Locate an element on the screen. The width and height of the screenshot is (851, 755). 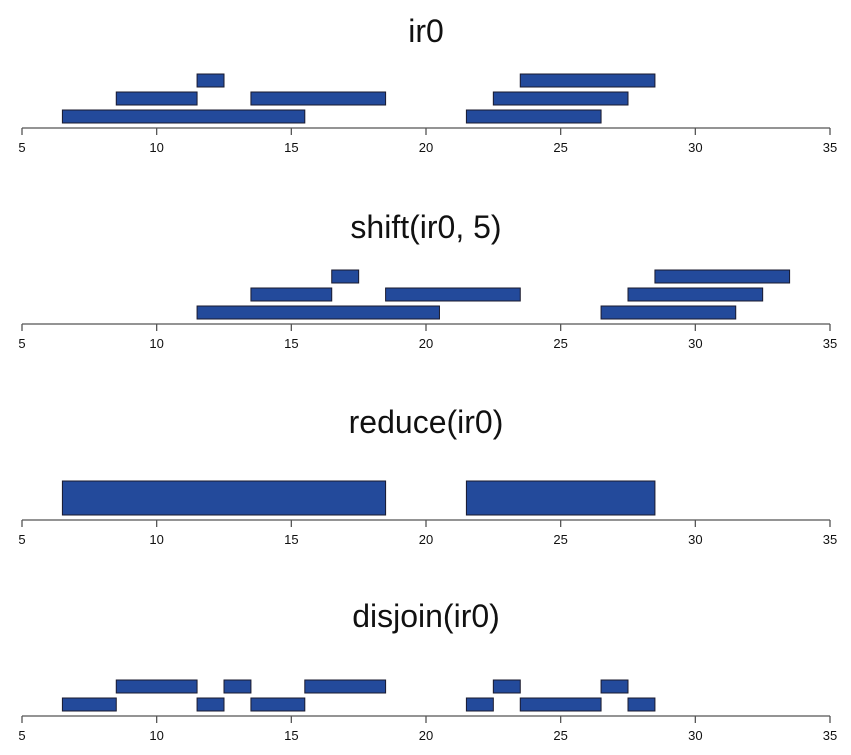
panel-title: ir0 is located at coordinates (426, 31).